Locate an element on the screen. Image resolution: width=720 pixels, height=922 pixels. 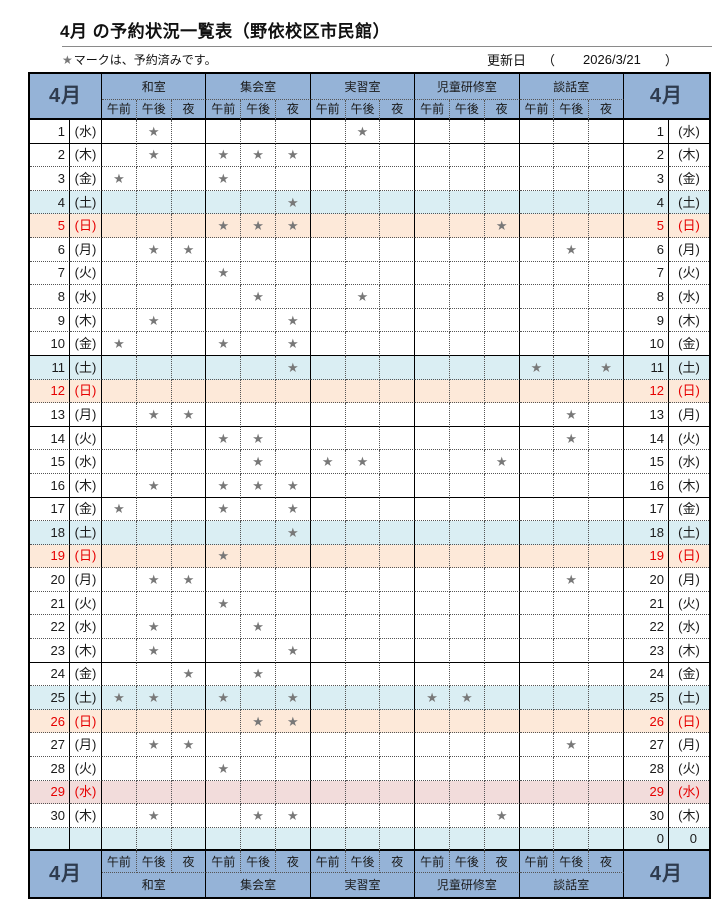
footer-slot-label: 夜 is located at coordinates (502, 862).